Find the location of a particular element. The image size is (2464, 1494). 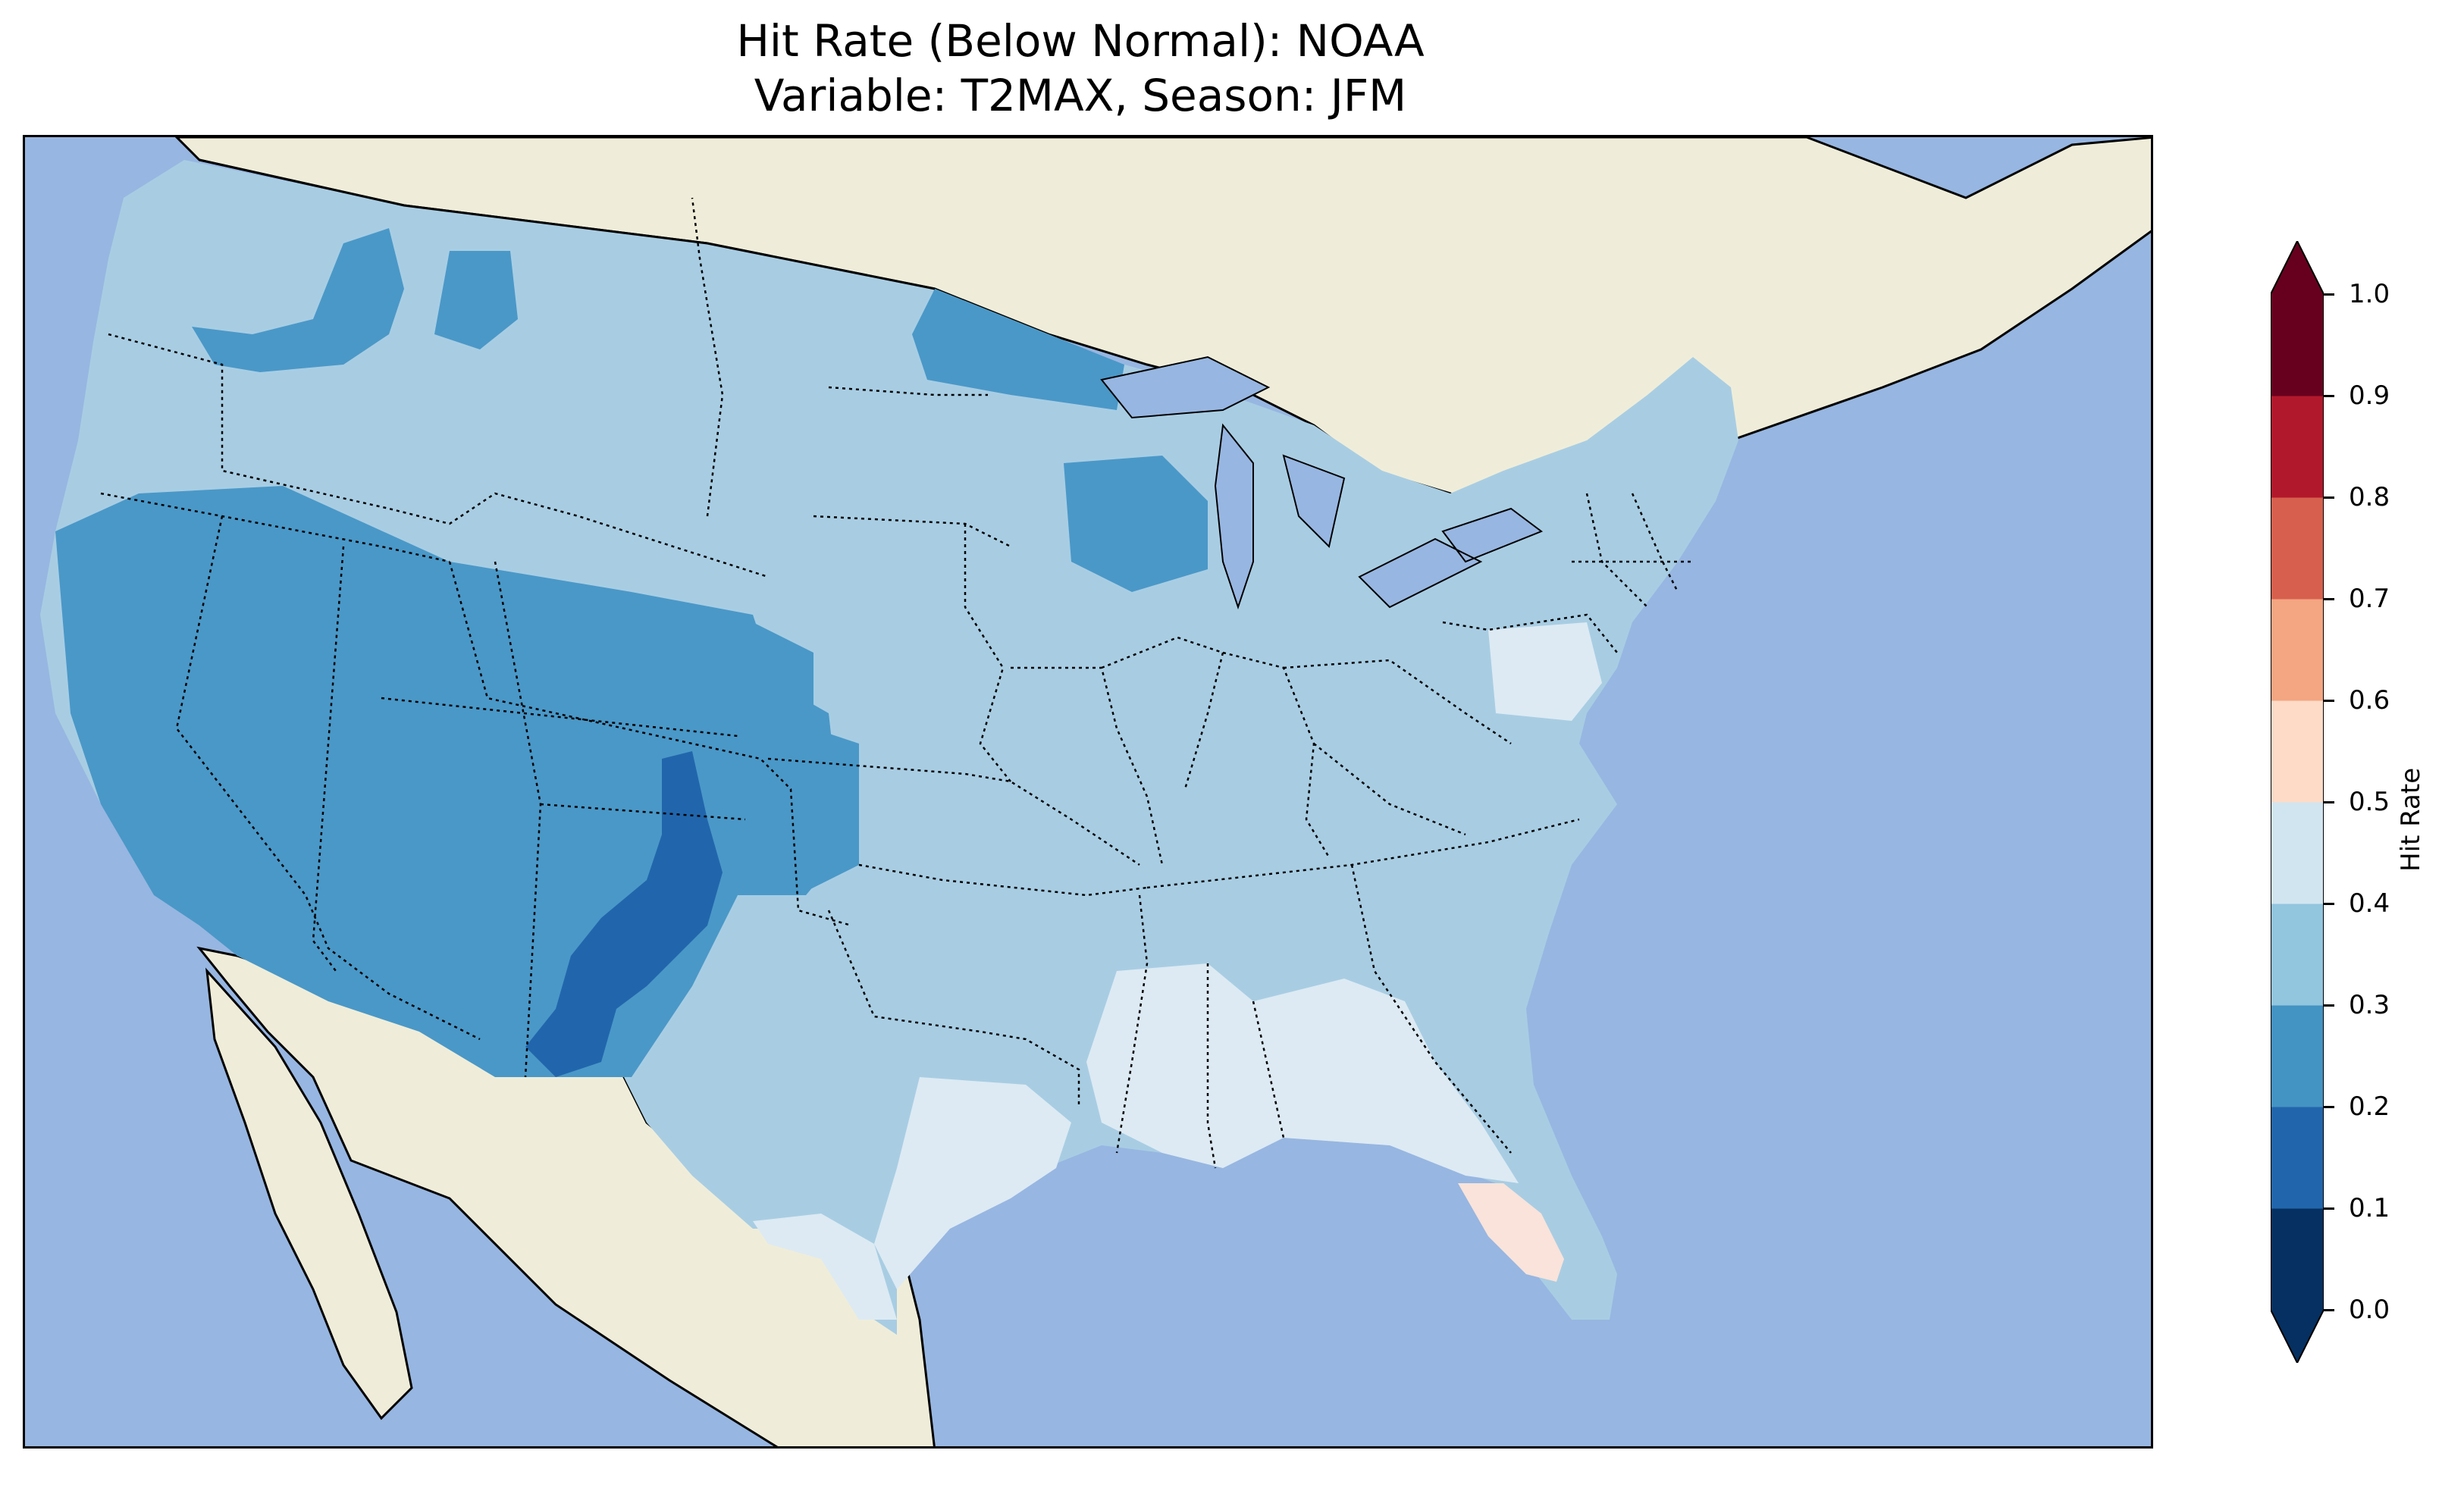

colorbar-tick-label: 0.4 is located at coordinates (2370, 903).